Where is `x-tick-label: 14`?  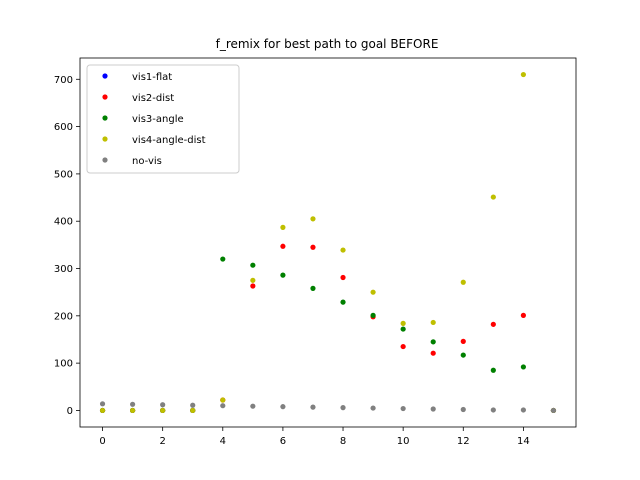 x-tick-label: 14 is located at coordinates (523, 441).